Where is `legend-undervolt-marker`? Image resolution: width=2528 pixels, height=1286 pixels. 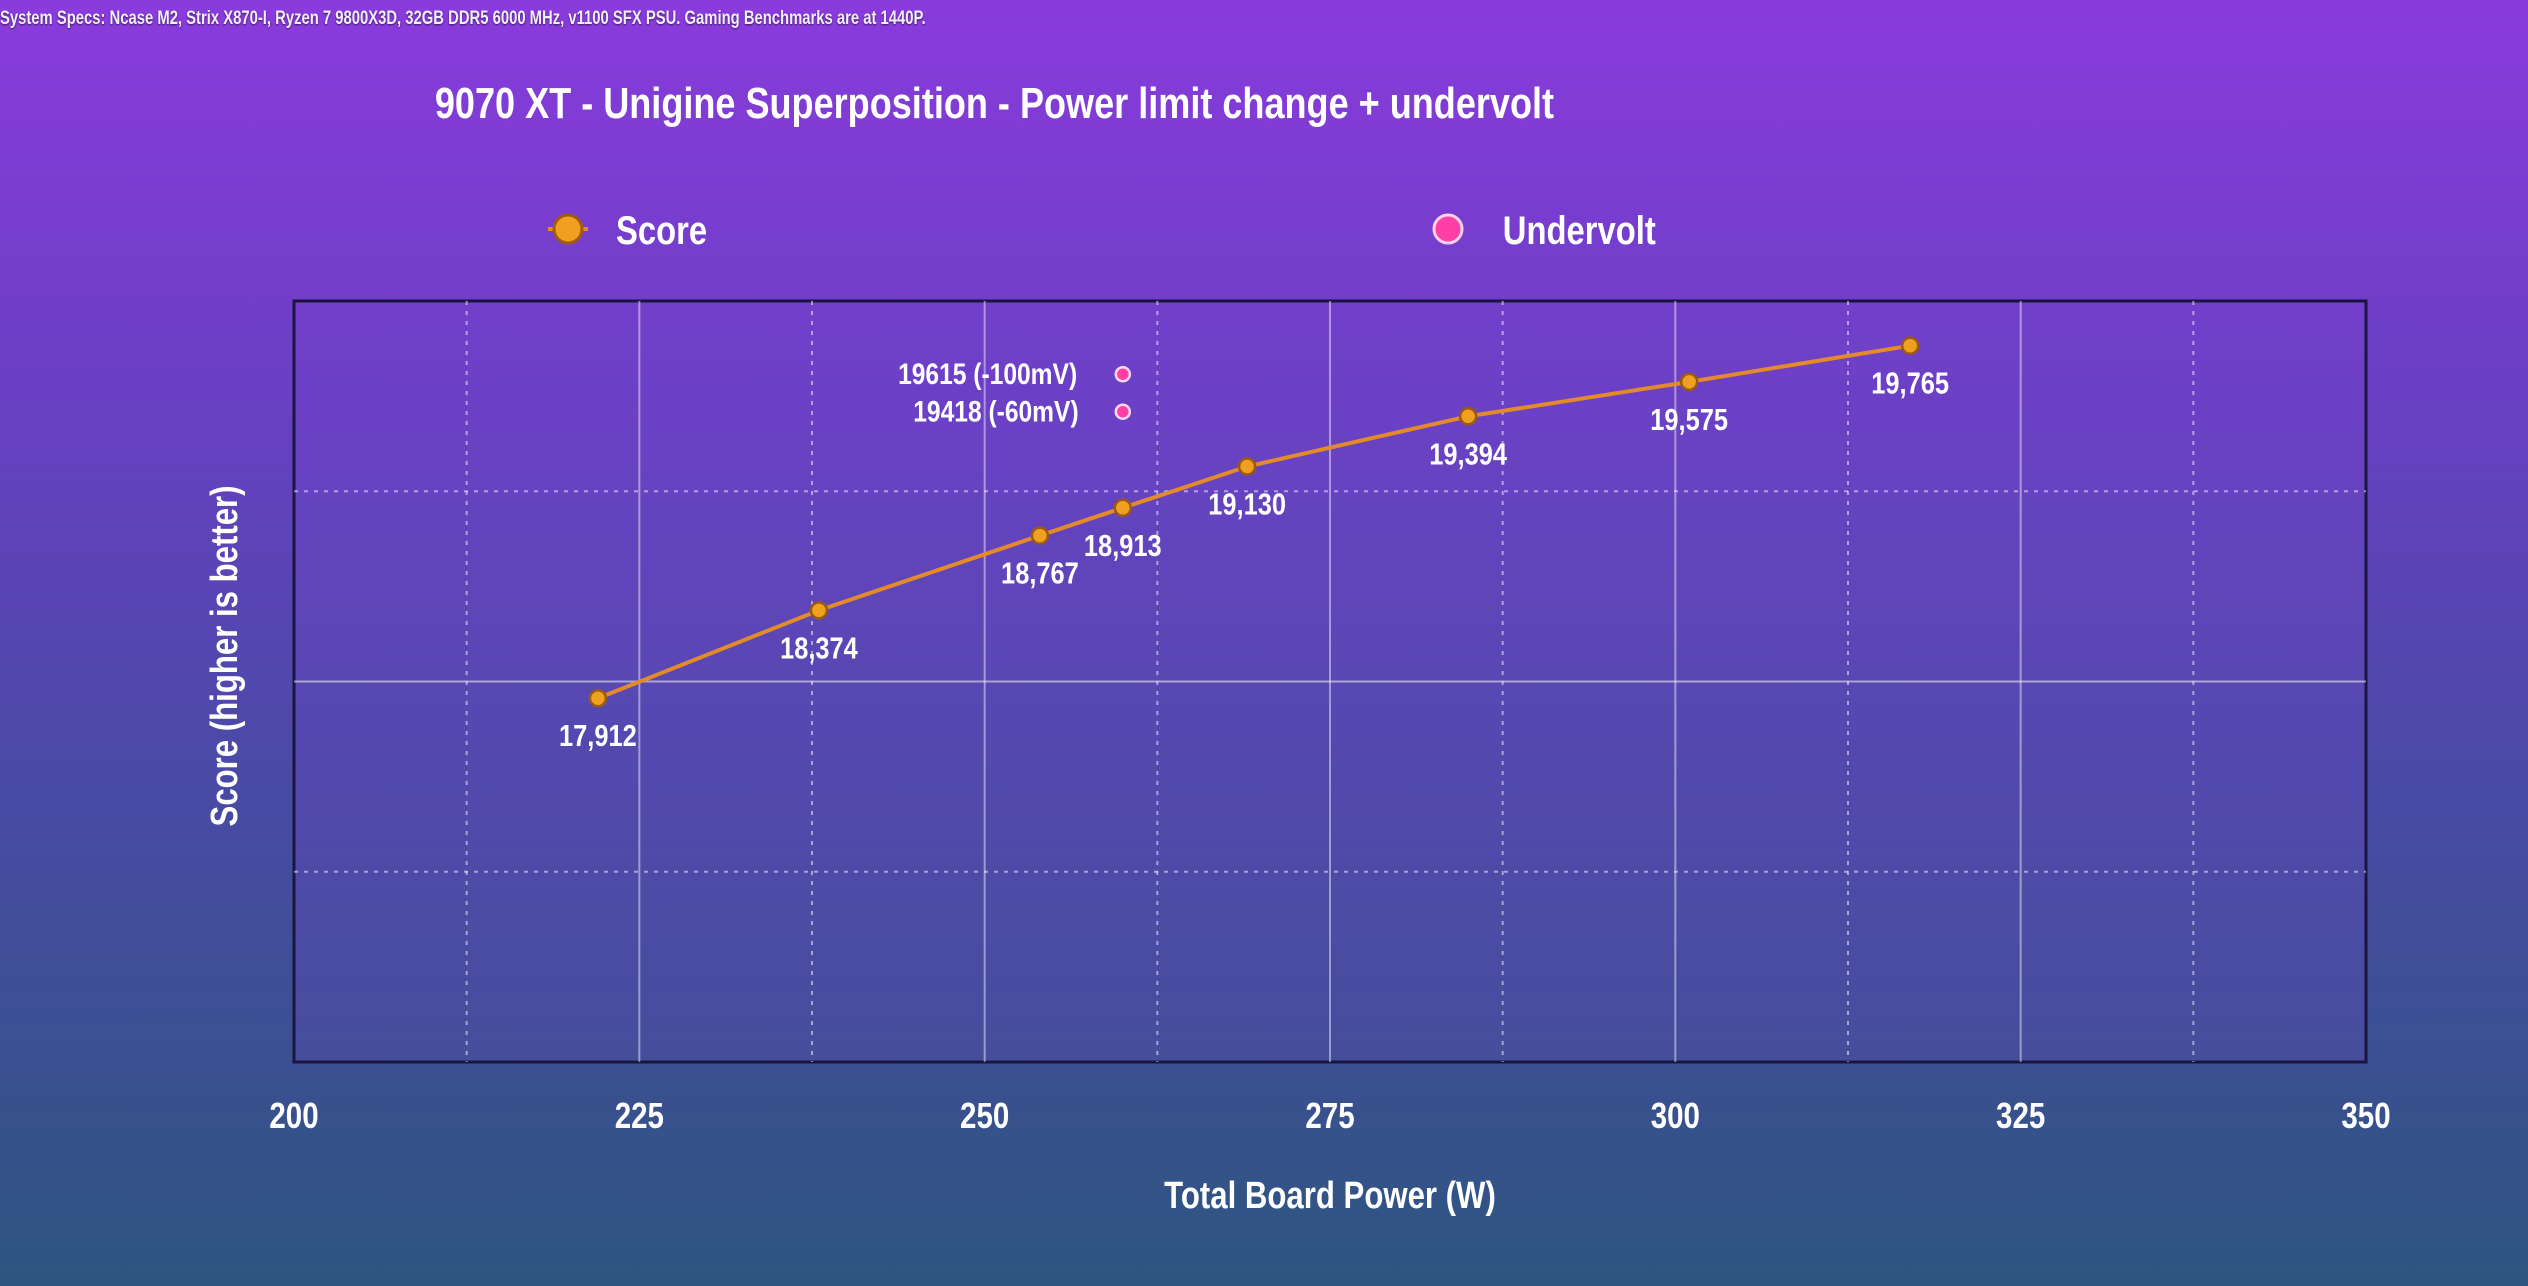 legend-undervolt-marker is located at coordinates (1448, 229).